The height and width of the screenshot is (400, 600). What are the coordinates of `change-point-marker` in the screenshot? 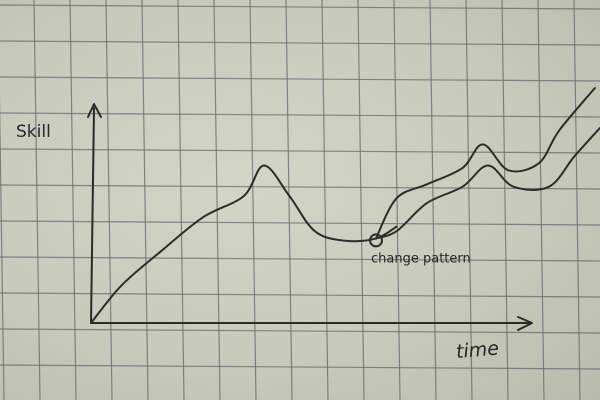 It's located at (376, 240).